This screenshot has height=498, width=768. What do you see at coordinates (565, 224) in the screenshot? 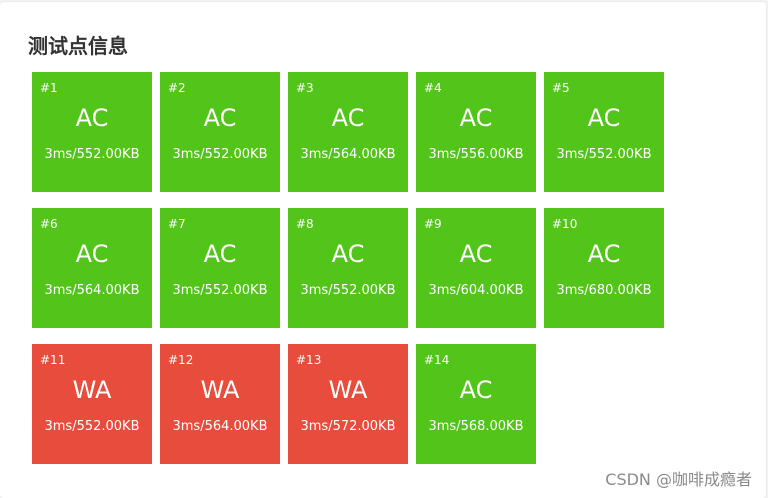
I see `test-case-number: #10` at bounding box center [565, 224].